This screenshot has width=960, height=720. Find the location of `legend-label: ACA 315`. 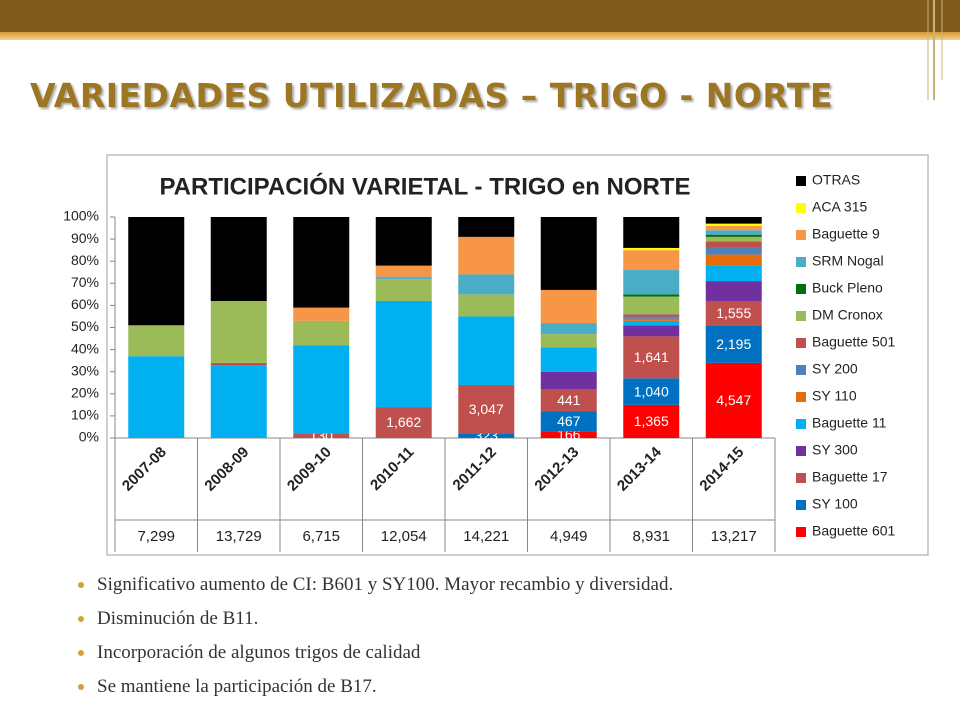

legend-label: ACA 315 is located at coordinates (839, 207).